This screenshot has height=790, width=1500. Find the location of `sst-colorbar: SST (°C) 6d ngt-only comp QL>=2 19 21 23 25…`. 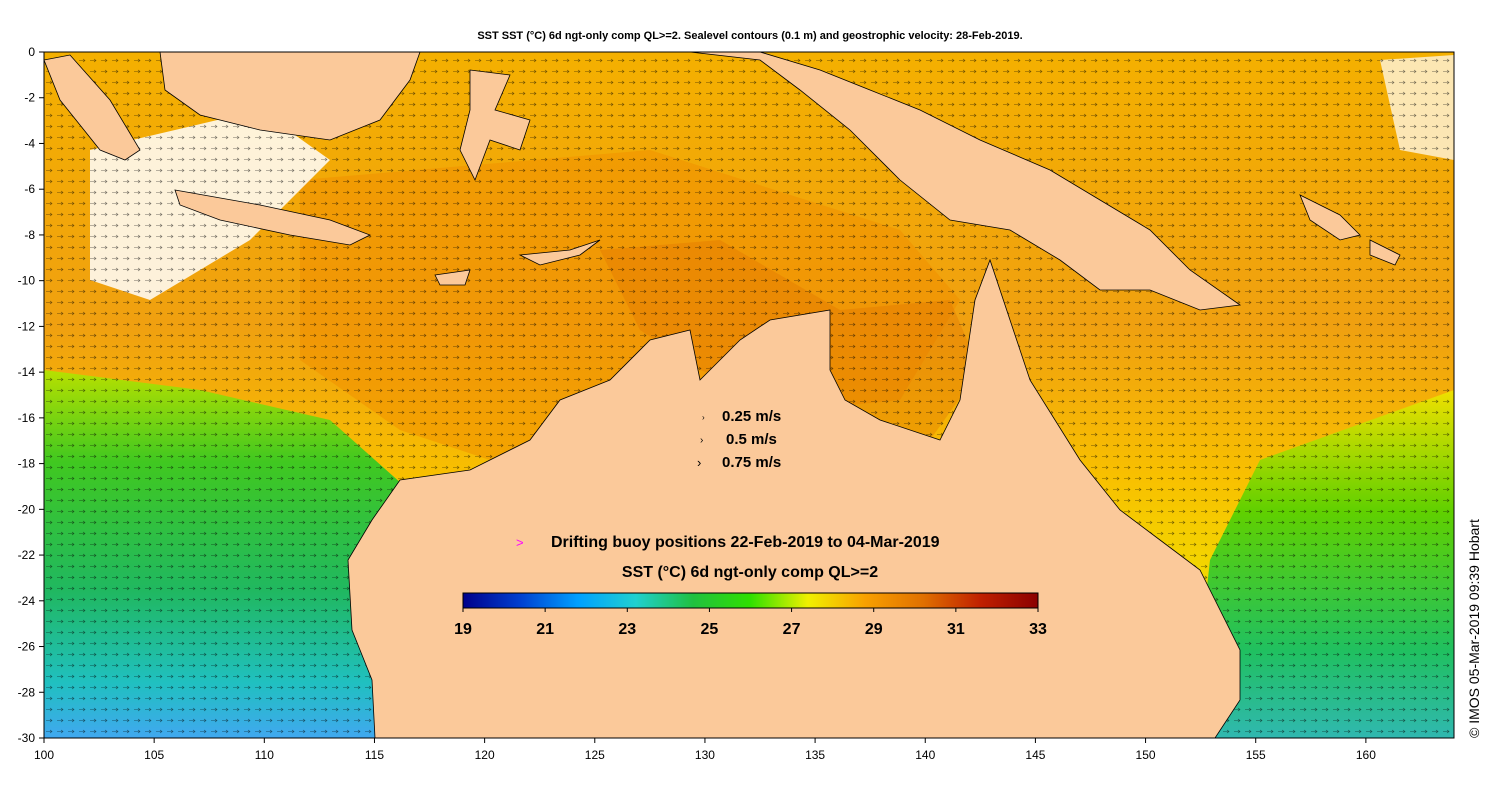

sst-colorbar: SST (°C) 6d ngt-only comp QL>=2 19 21 23 25… is located at coordinates (750, 601).